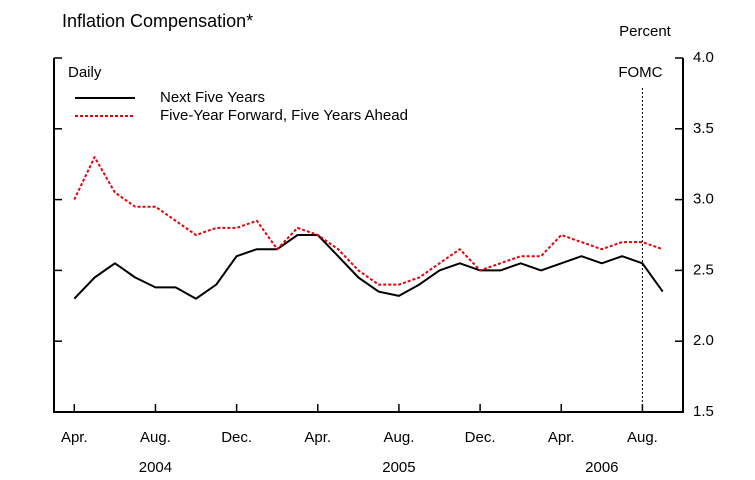  What do you see at coordinates (601, 467) in the screenshot?
I see `year-label: 2006` at bounding box center [601, 467].